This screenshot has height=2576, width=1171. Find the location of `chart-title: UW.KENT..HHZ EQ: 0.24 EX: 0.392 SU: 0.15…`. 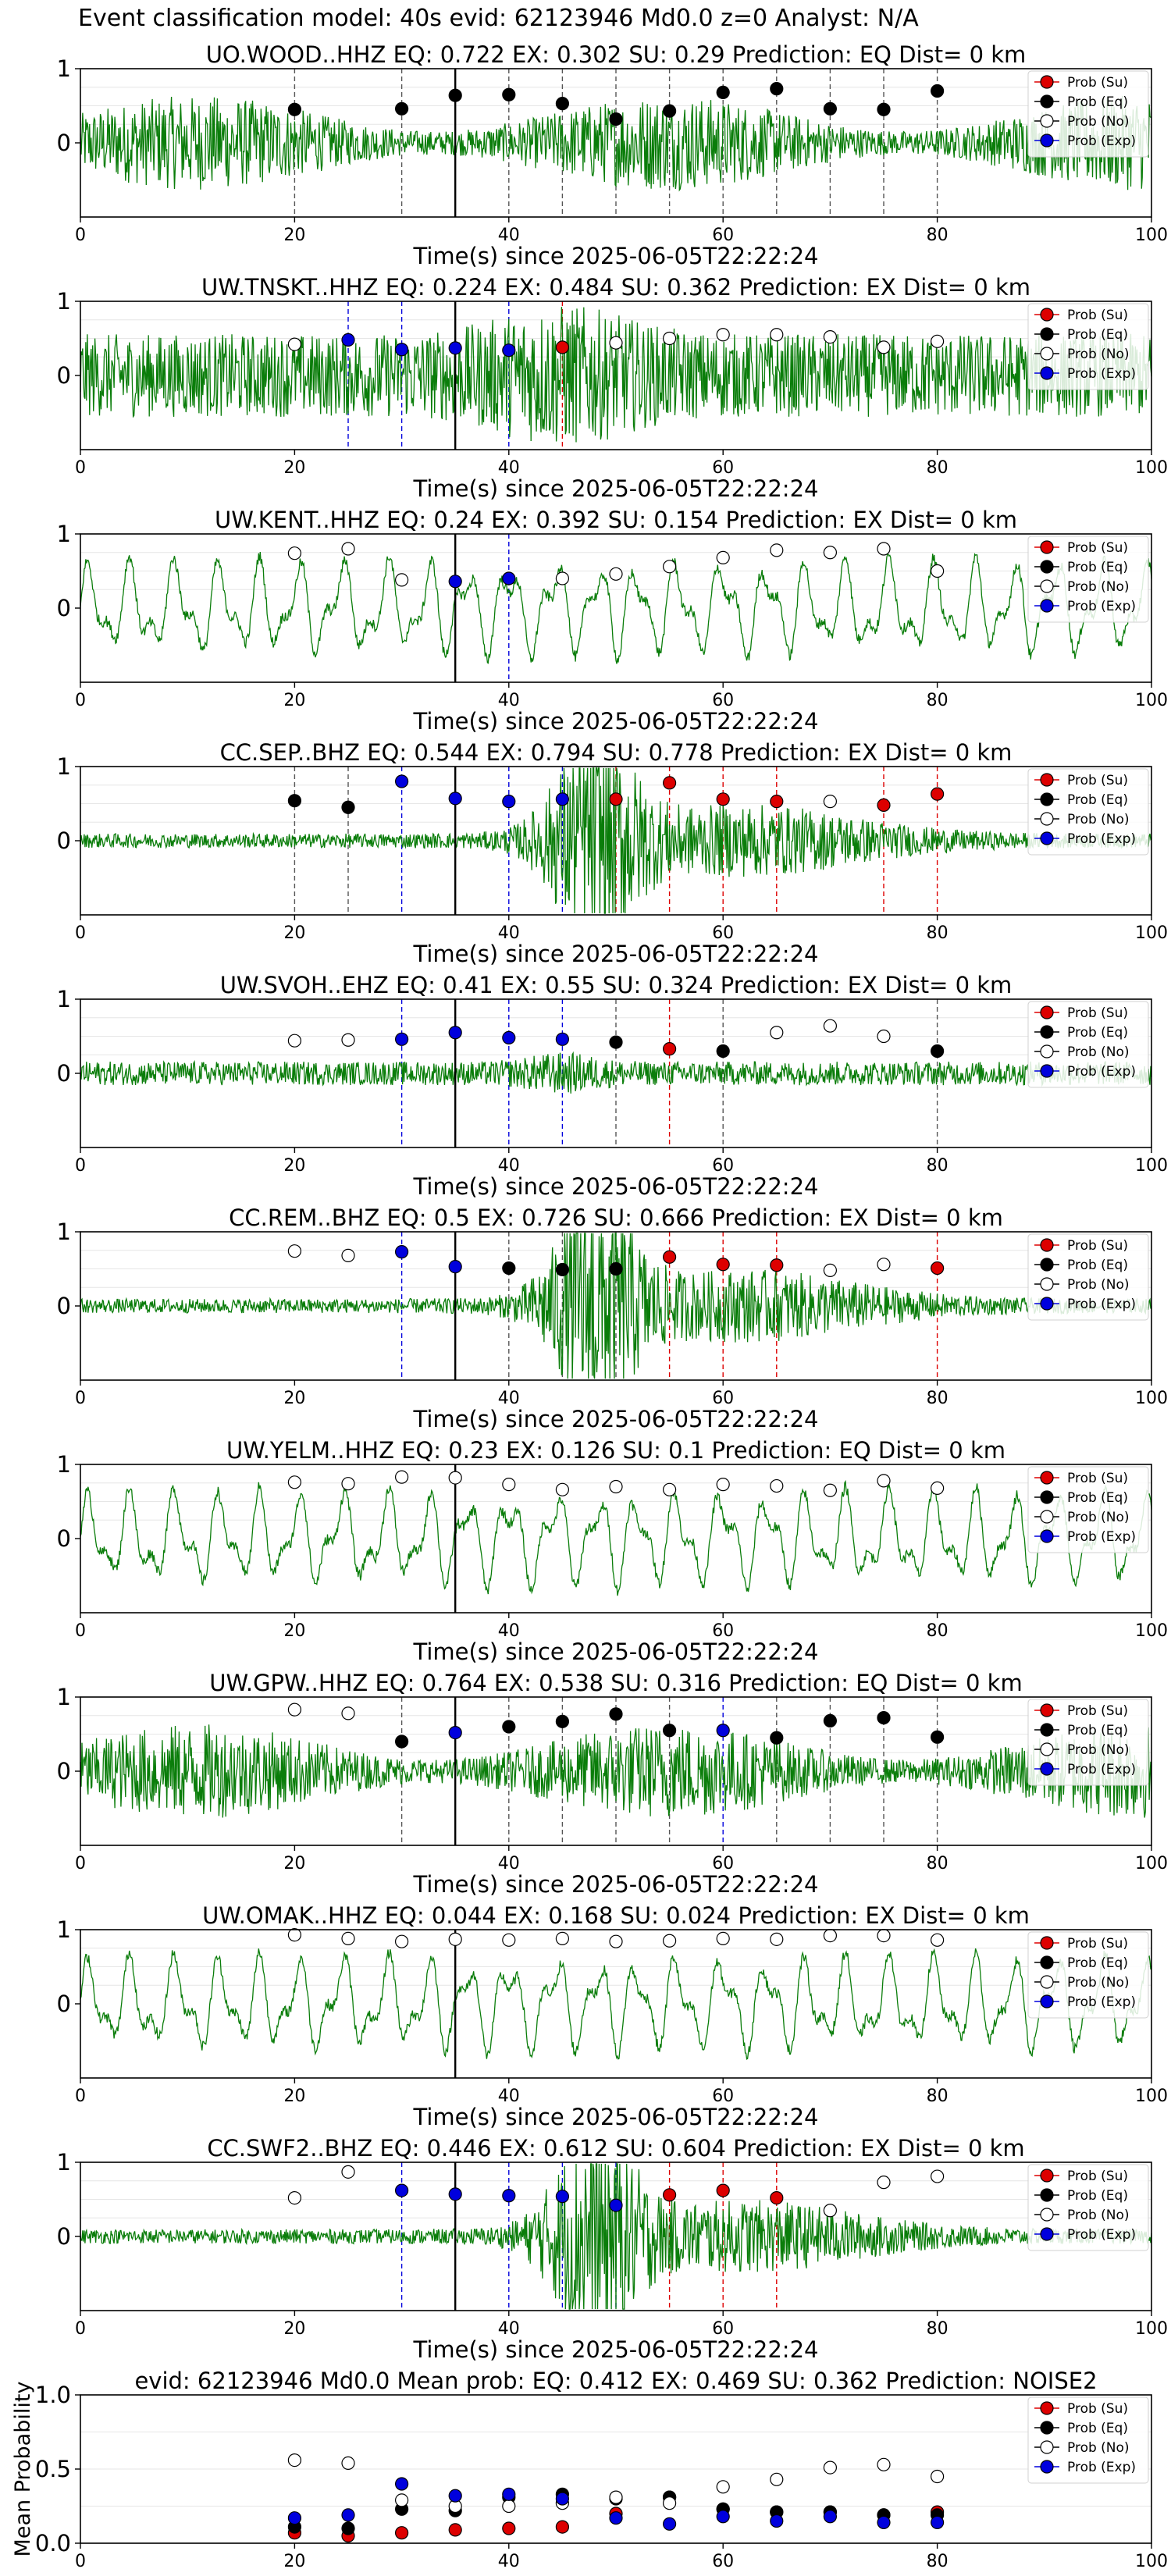

chart-title: UW.KENT..HHZ EQ: 0.24 EX: 0.392 SU: 0.15… is located at coordinates (616, 520).